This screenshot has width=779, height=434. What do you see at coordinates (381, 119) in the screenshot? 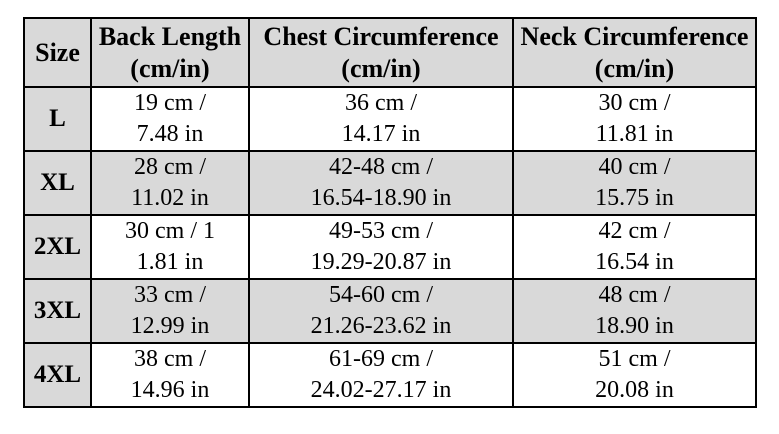
I see `chest-circumference-cell: 36 cm / 14.17 in` at bounding box center [381, 119].